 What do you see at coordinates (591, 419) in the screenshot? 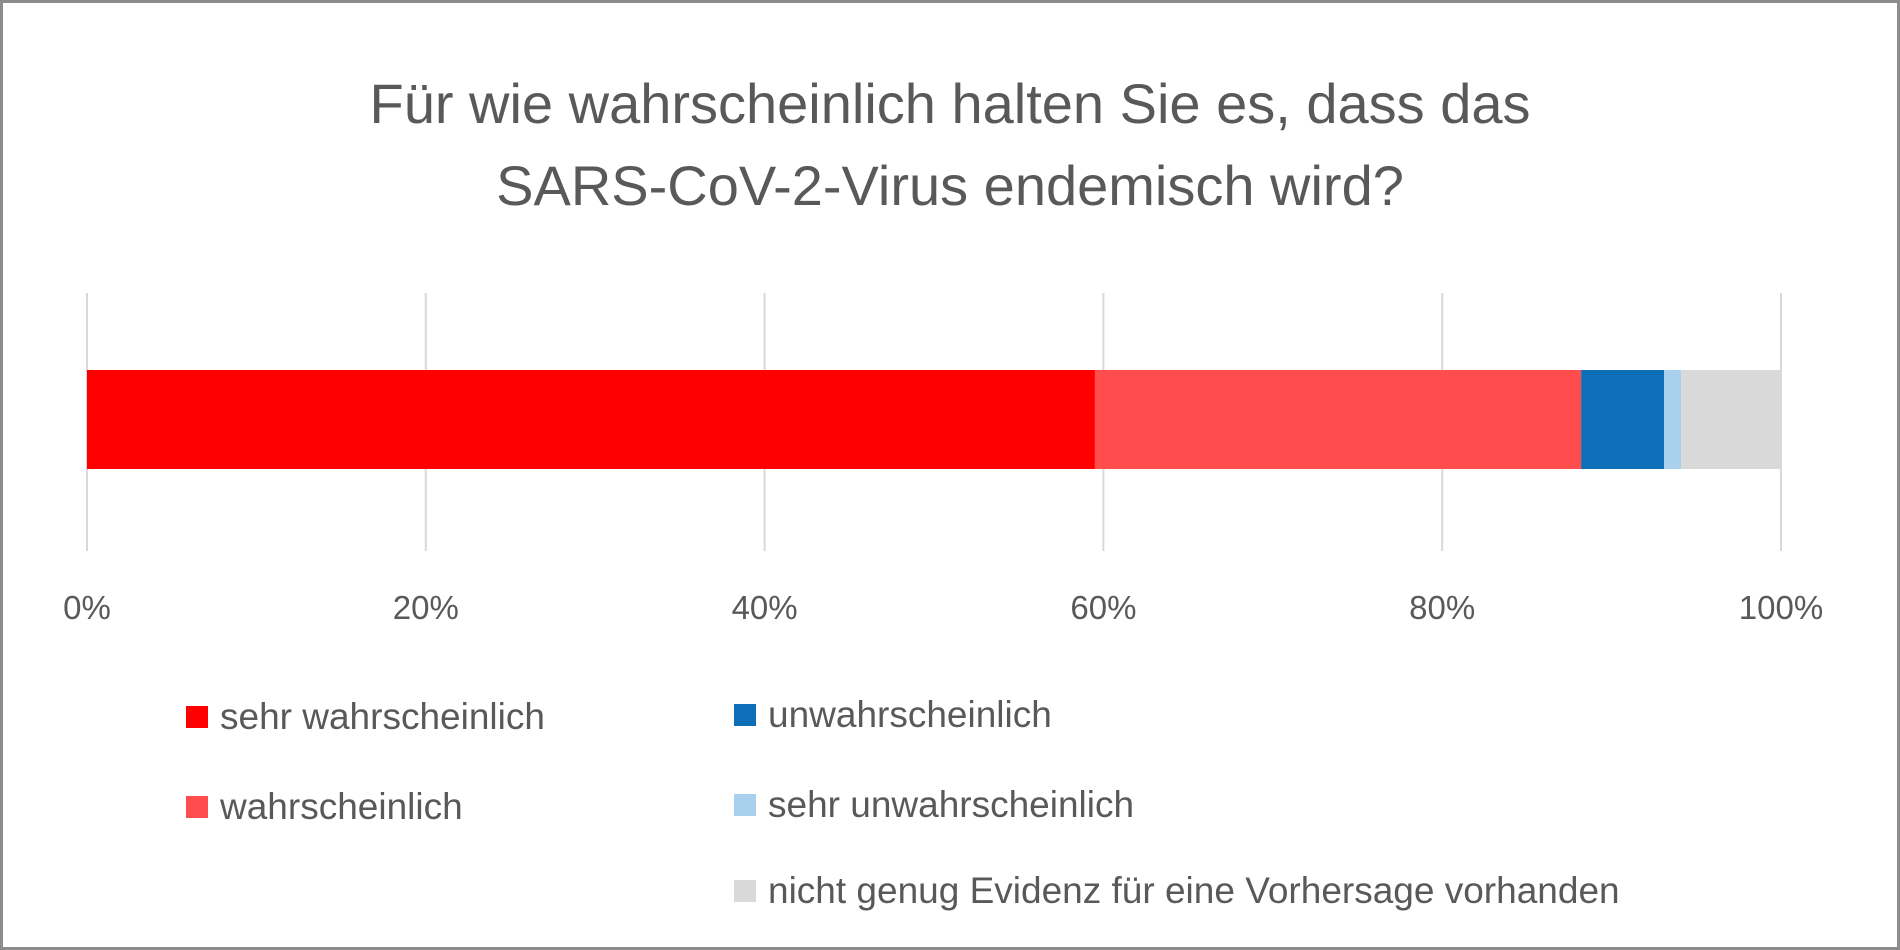
I see `bar-segment-sehr-wahrscheinlich` at bounding box center [591, 419].